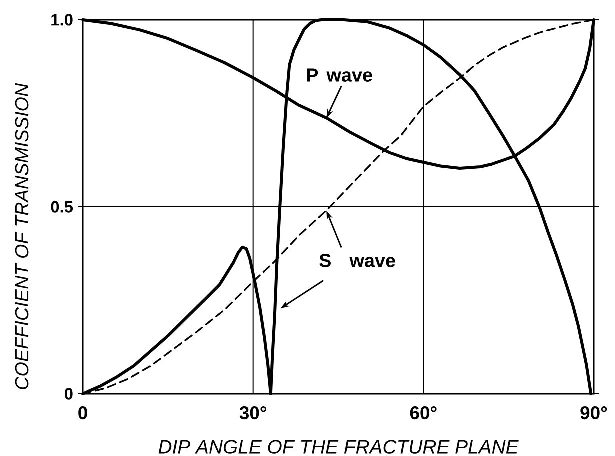 Image resolution: width=615 pixels, height=456 pixels. I want to click on x-tick-label: 90°, so click(594, 413).